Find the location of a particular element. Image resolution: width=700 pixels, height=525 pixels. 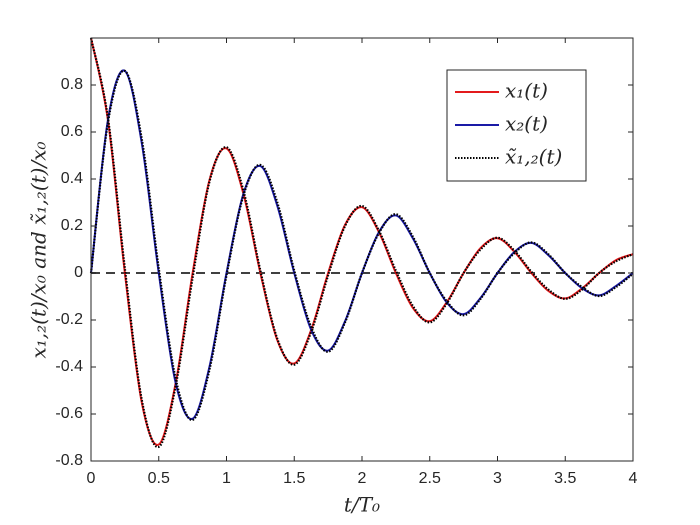

y-tick-label: 0.2 is located at coordinates (72, 225).